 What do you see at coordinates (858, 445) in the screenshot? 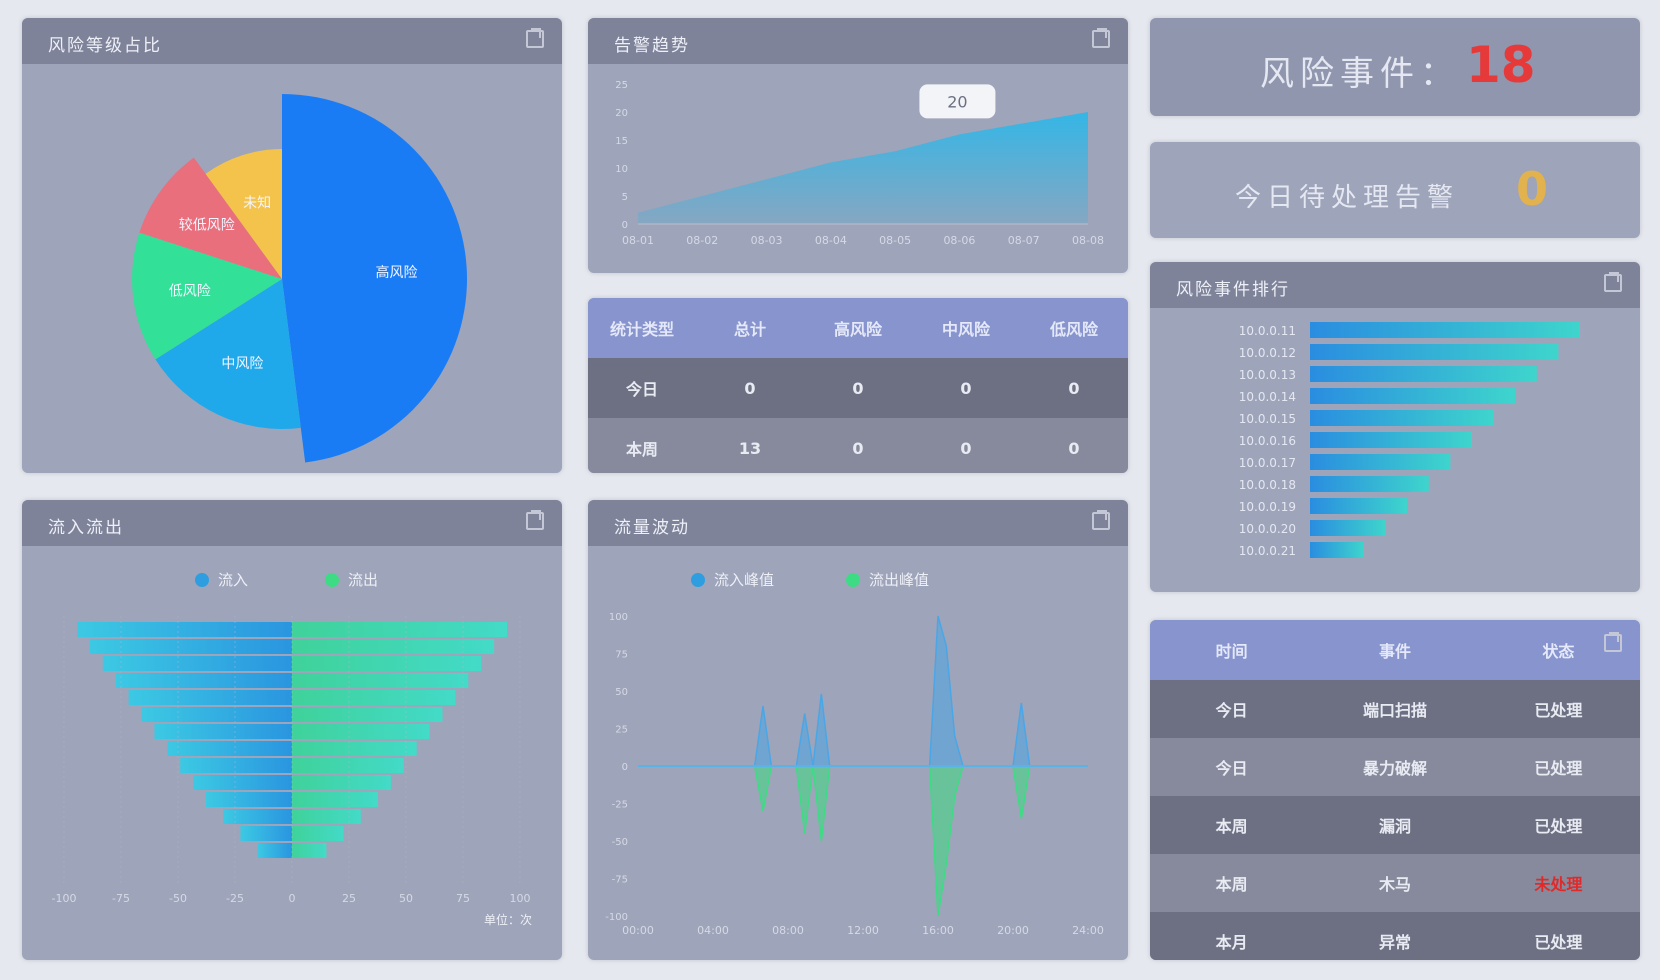
I see `table-row: 本周 13 0 0 0` at bounding box center [858, 445].